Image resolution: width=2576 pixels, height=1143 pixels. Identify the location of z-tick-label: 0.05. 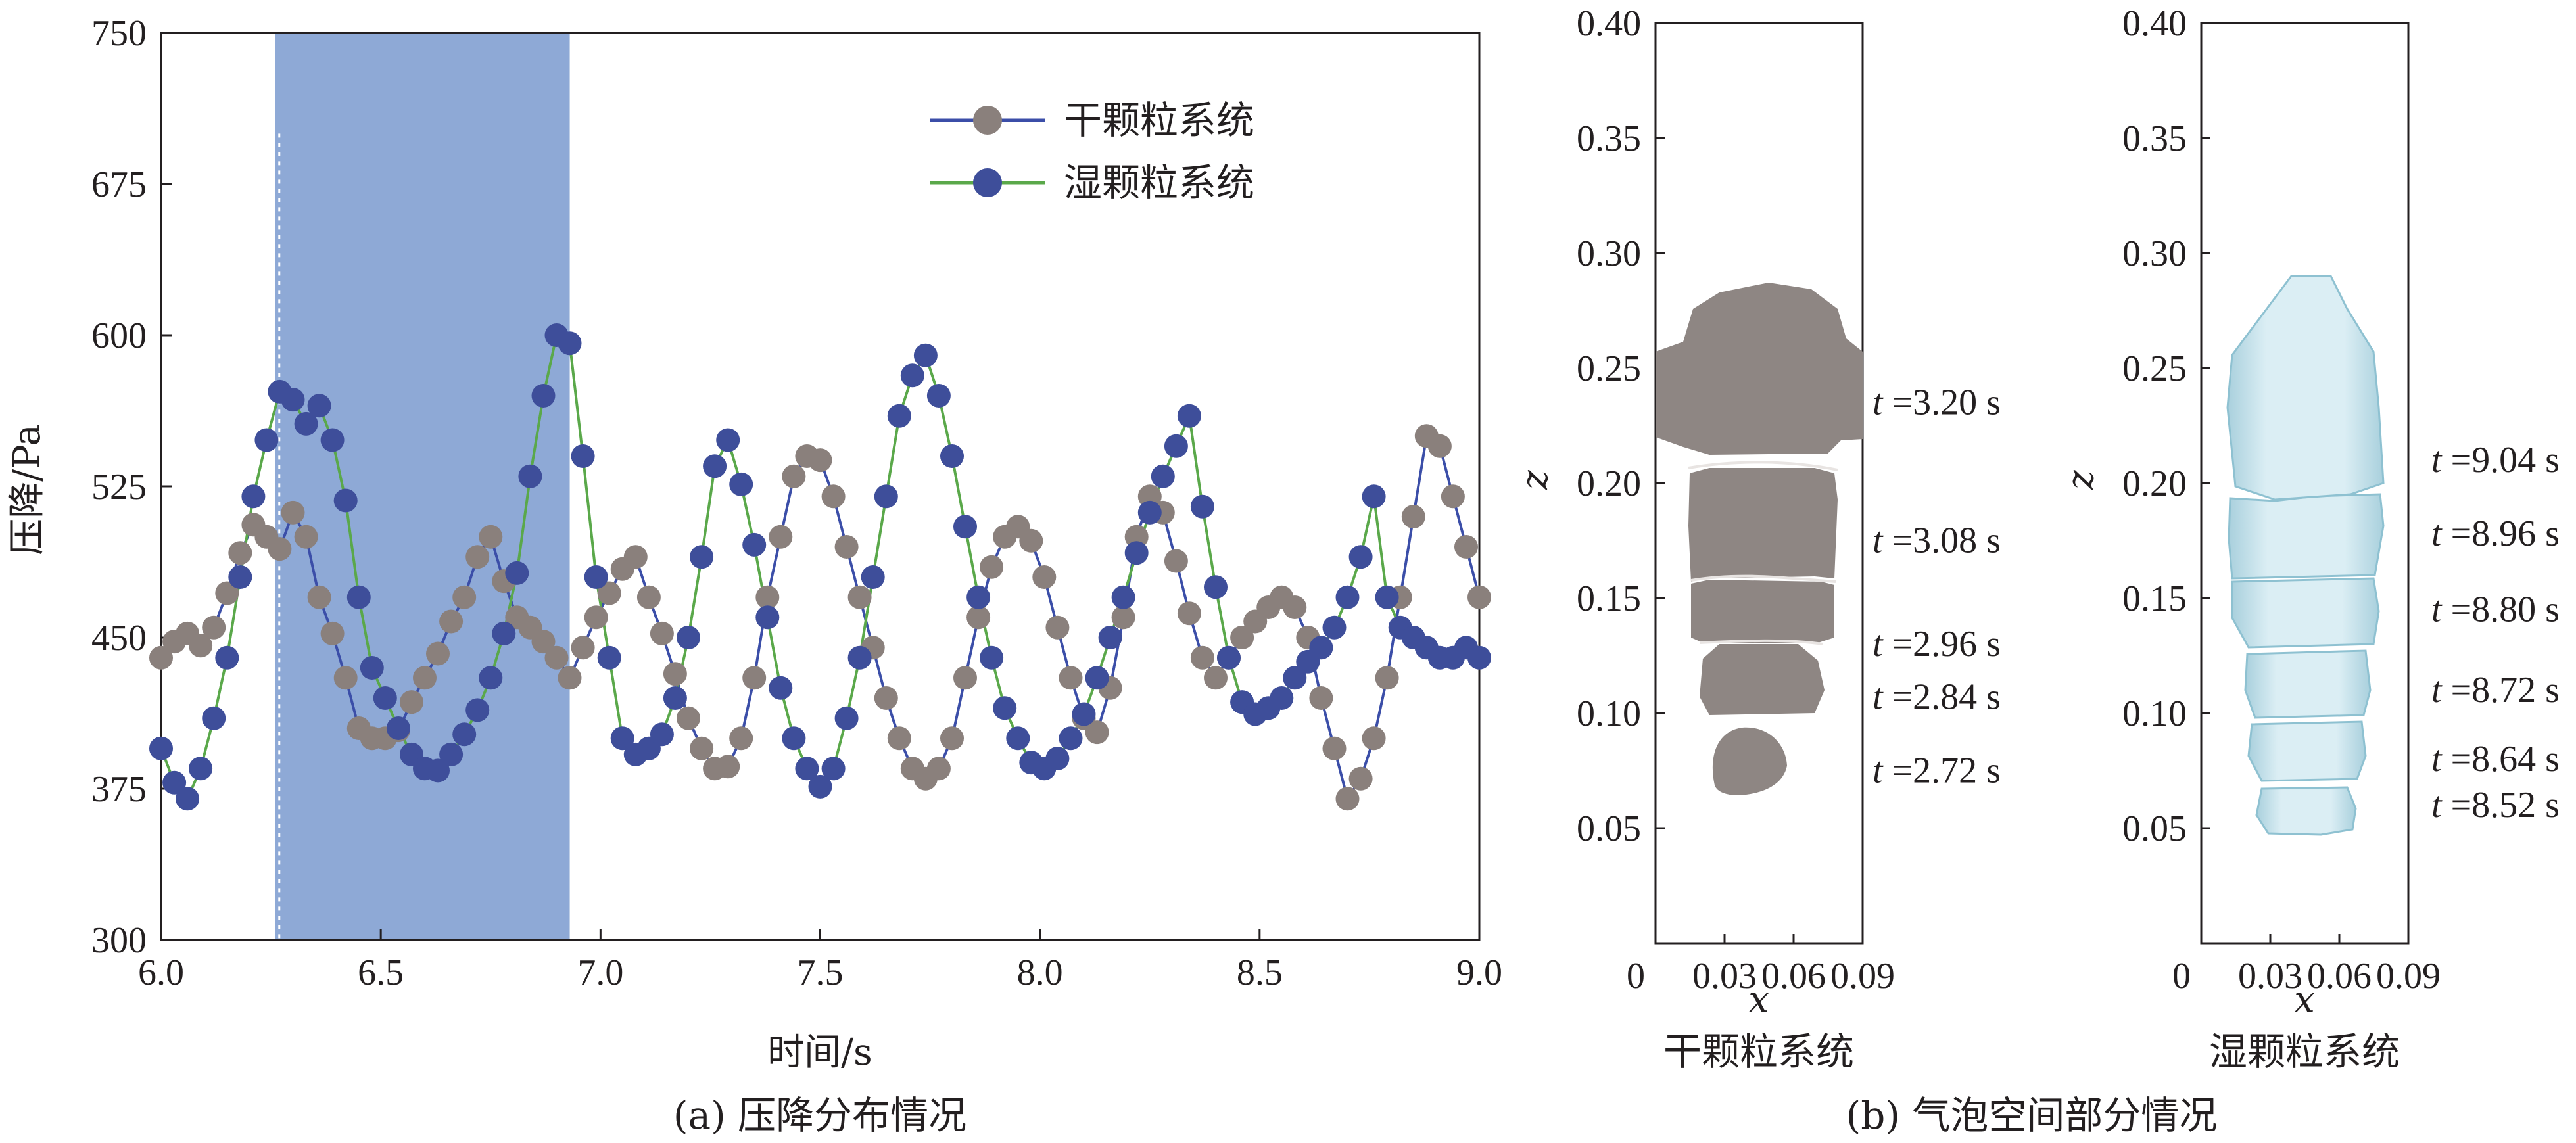
(2155, 828).